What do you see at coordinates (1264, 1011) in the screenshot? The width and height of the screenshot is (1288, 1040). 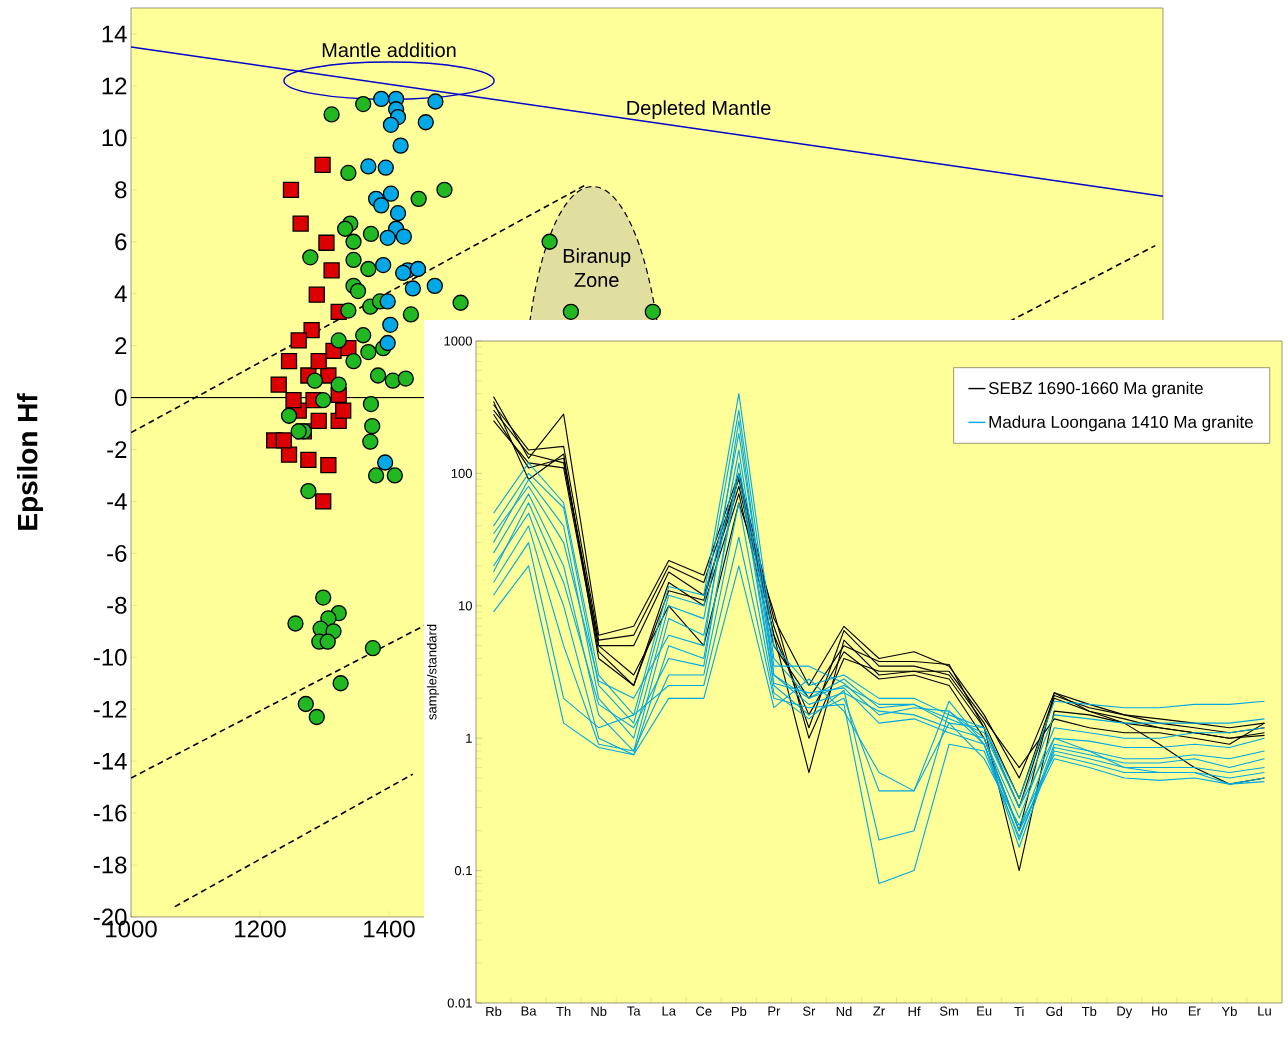 I see `x-tick-label: Lu` at bounding box center [1264, 1011].